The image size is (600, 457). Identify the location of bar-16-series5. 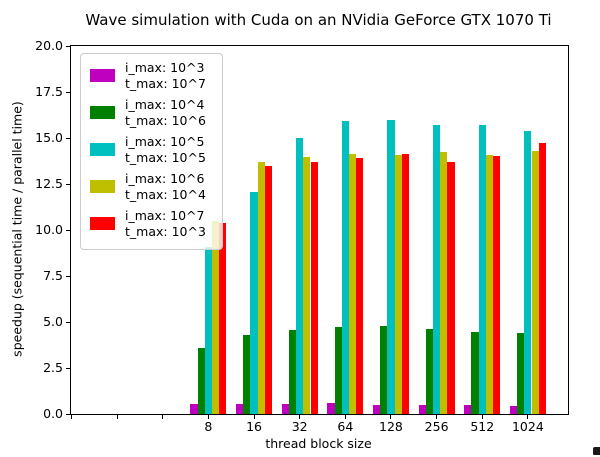
(268, 289).